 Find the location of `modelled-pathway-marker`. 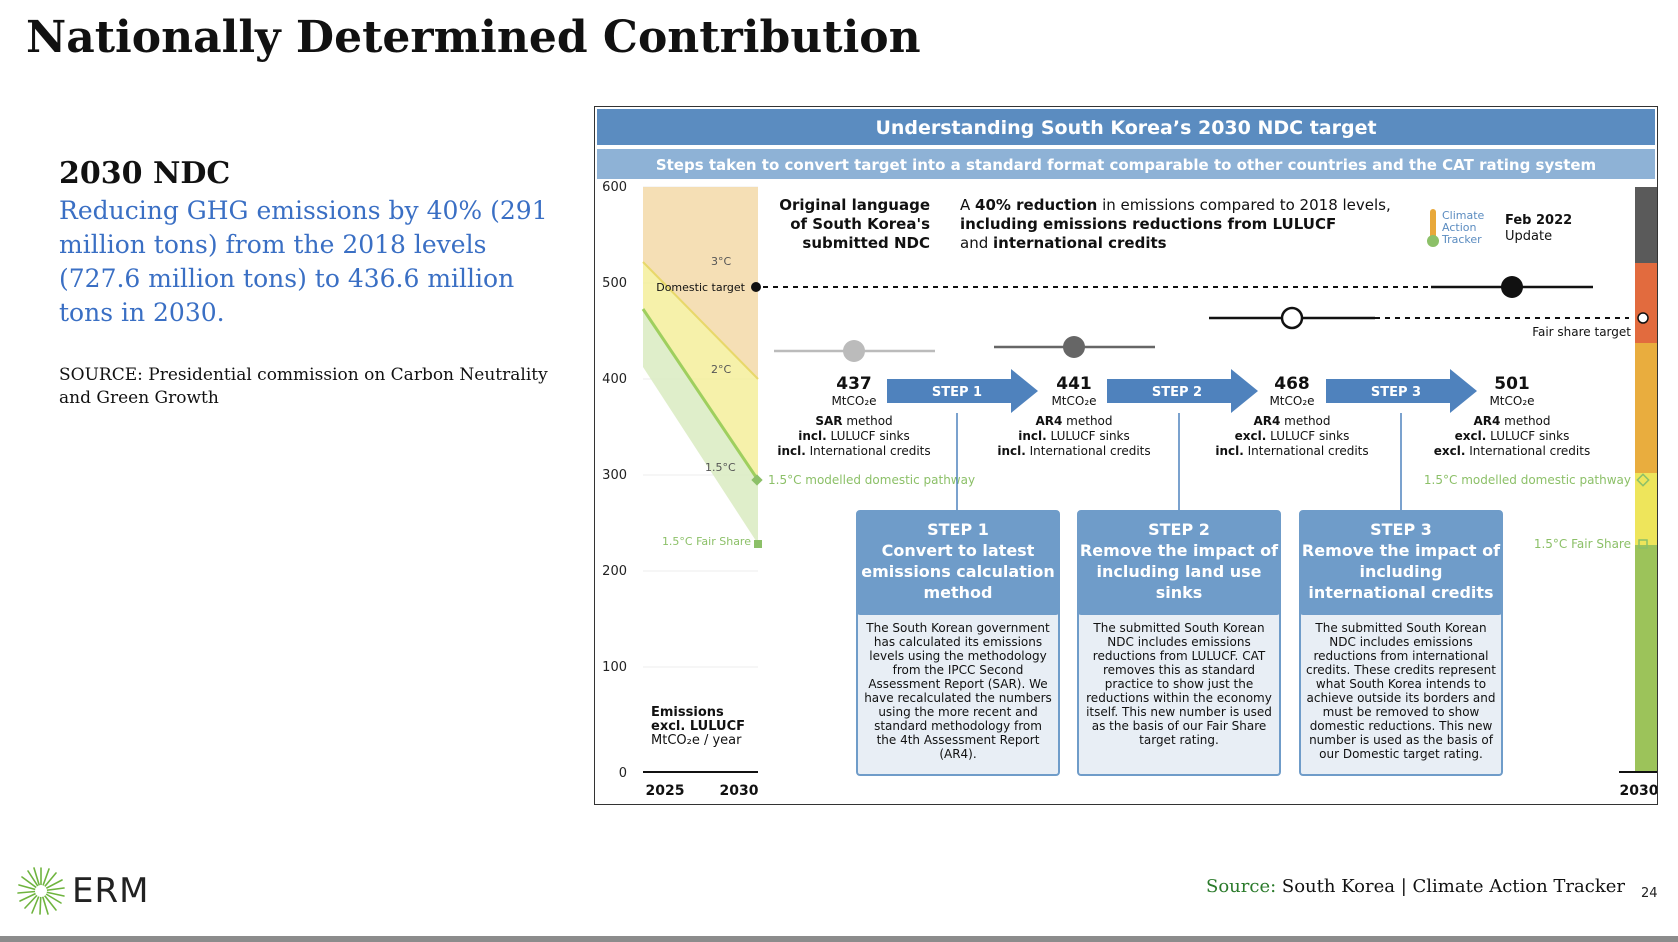

modelled-pathway-marker is located at coordinates (757, 480).